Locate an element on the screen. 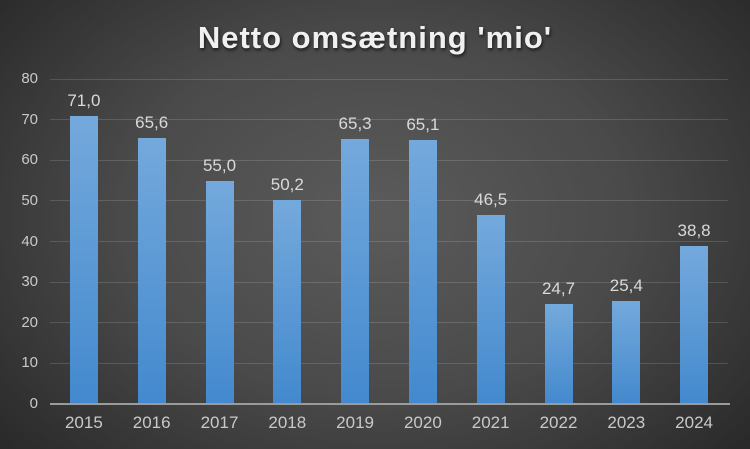 Image resolution: width=750 pixels, height=449 pixels. x-axis-tick-label: 2017 is located at coordinates (219, 422).